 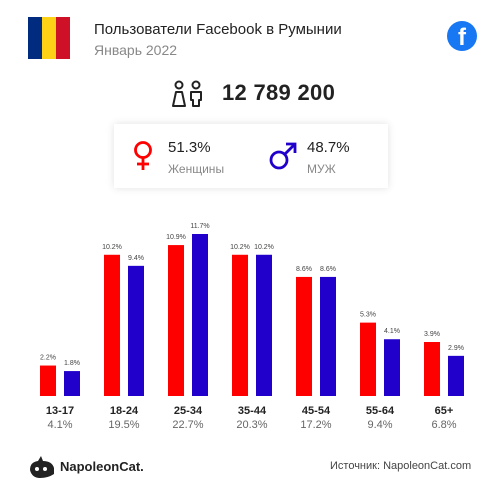 I want to click on male-percentage: 48.7%, so click(x=328, y=147).